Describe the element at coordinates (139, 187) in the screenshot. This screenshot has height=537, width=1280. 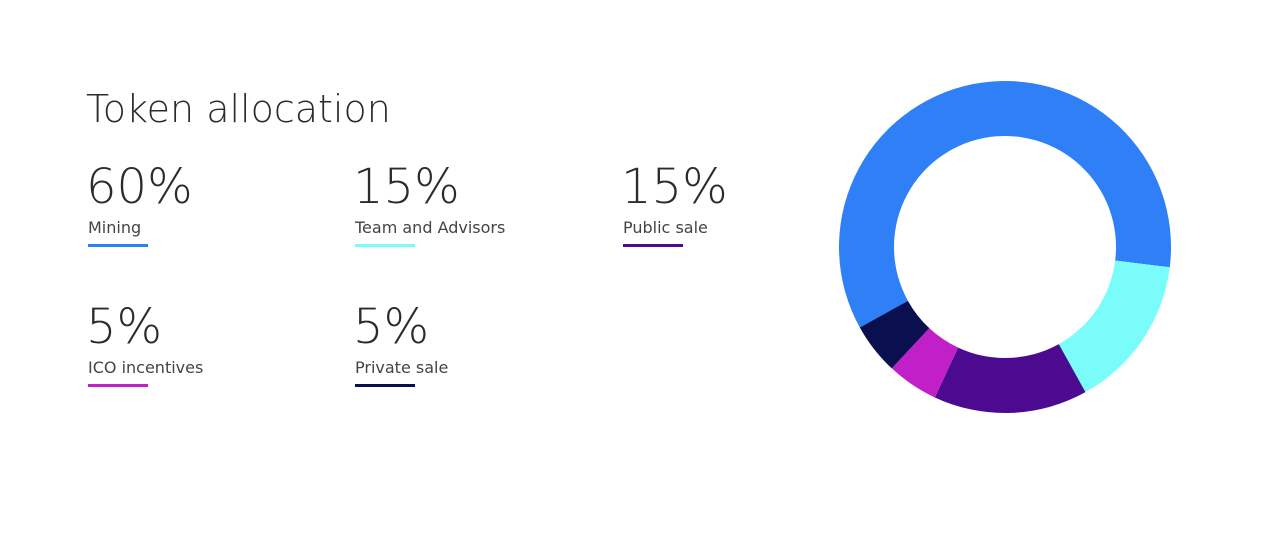
I see `value-label: 60%` at that location.